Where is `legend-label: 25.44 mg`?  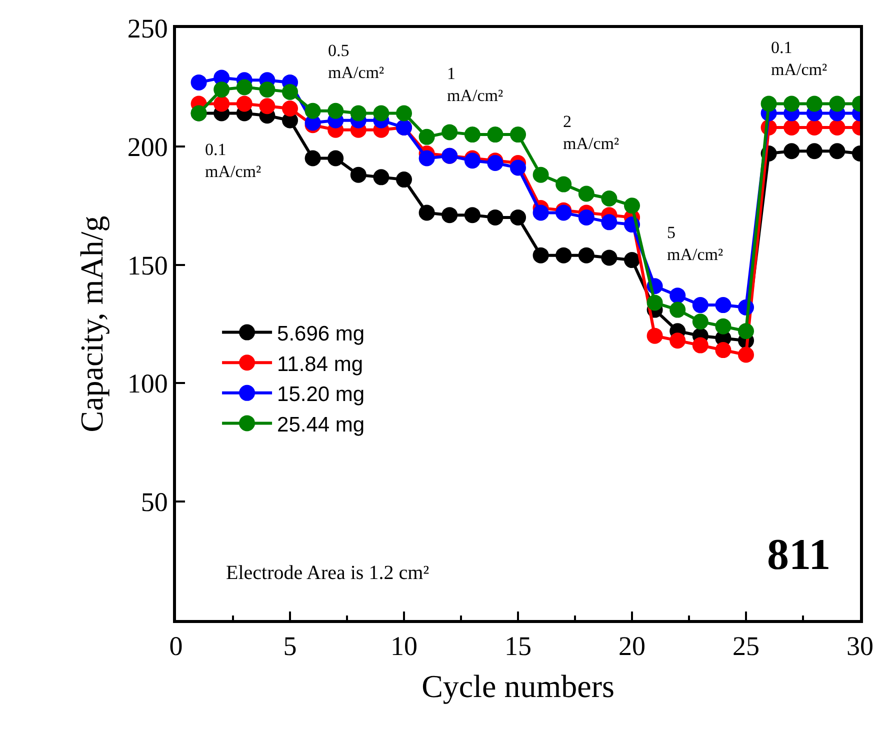 legend-label: 25.44 mg is located at coordinates (321, 424).